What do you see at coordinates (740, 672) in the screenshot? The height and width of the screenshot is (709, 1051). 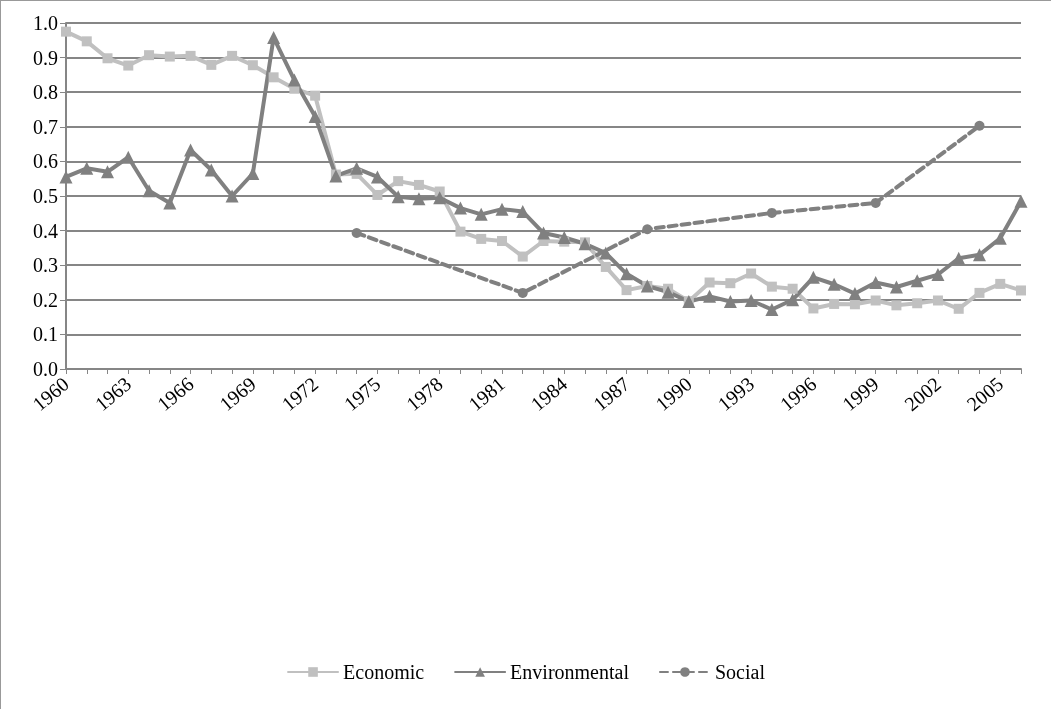 I see `legend-label: Social` at bounding box center [740, 672].